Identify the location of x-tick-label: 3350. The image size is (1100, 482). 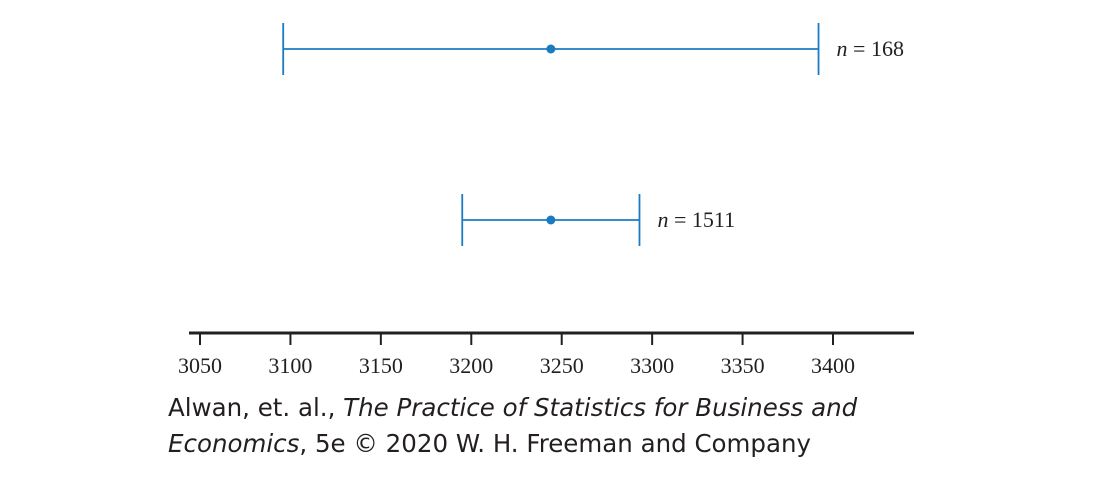
(743, 365).